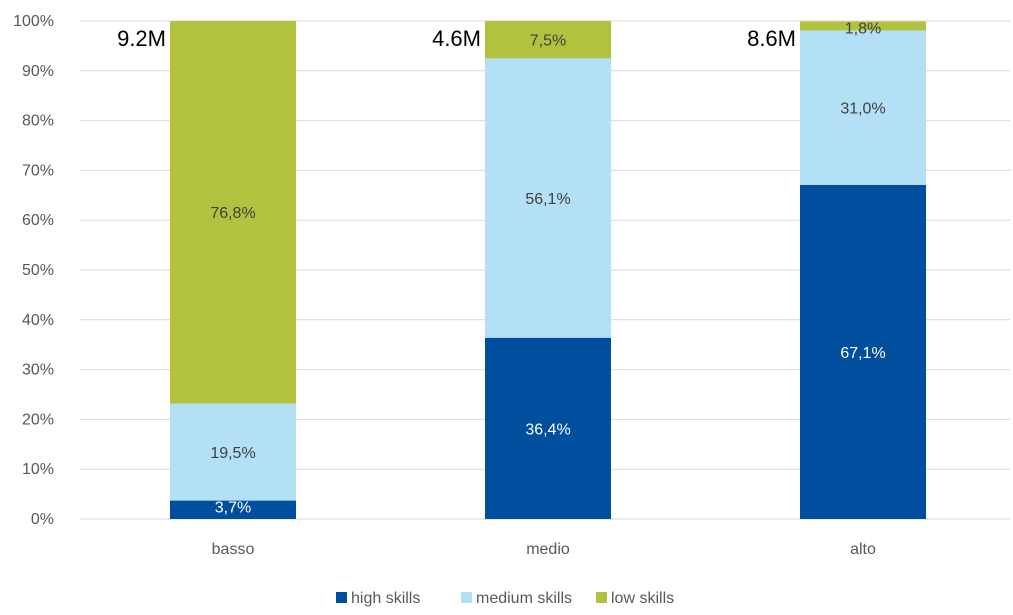  Describe the element at coordinates (38, 469) in the screenshot. I see `y-tick-label: 10%` at that location.